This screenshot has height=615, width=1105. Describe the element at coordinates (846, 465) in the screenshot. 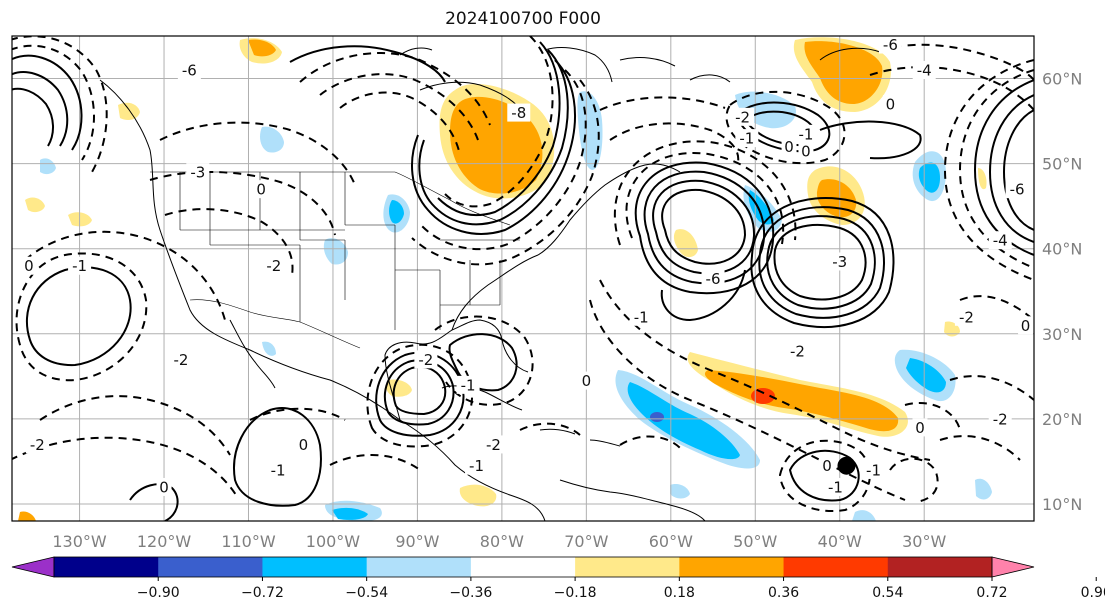

I see `storm-position-marker` at that location.